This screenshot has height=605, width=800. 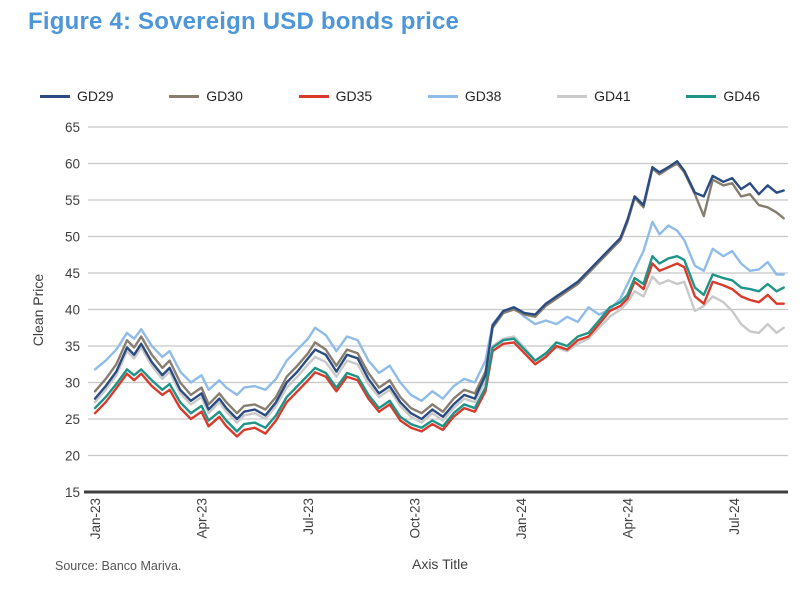 What do you see at coordinates (224, 96) in the screenshot?
I see `legend-label: GD30` at bounding box center [224, 96].